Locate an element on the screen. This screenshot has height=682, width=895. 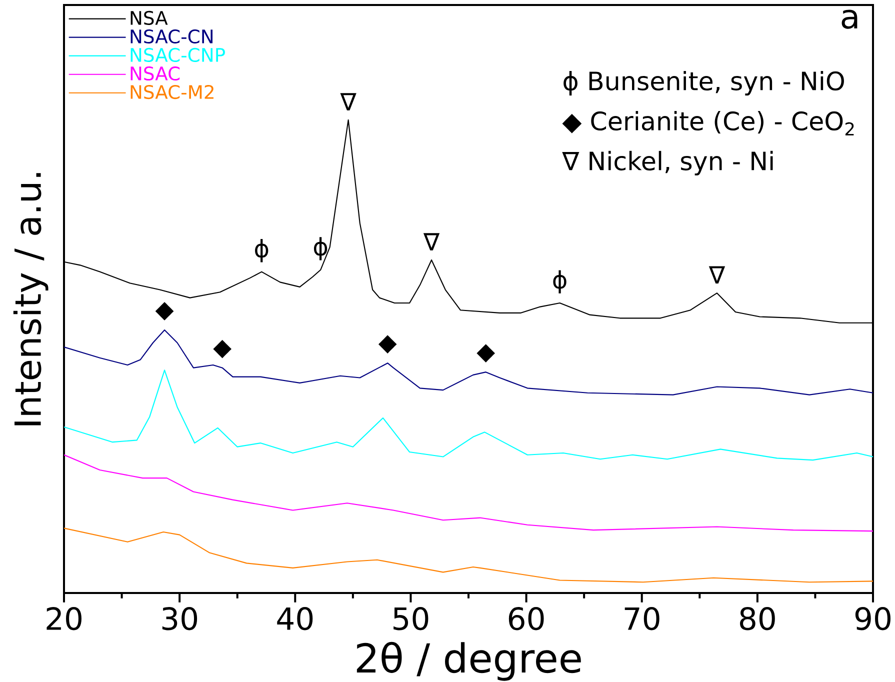
x-axis-title: 2θ / degree is located at coordinates (468, 661).